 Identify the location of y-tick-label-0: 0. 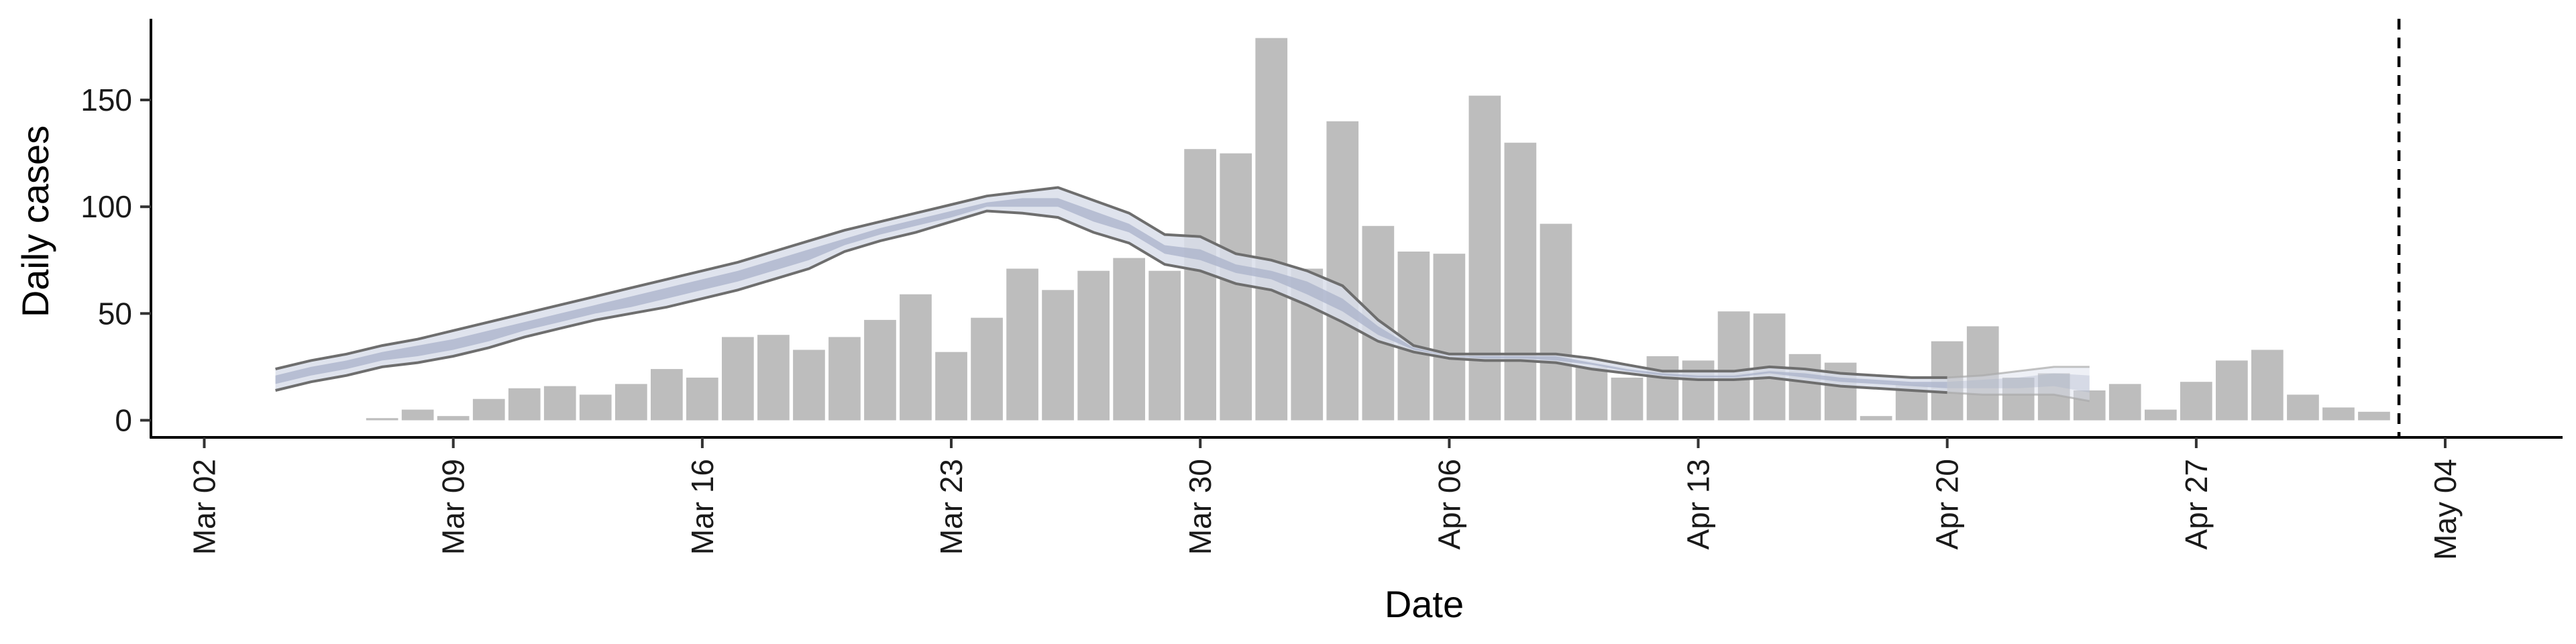
(123, 420).